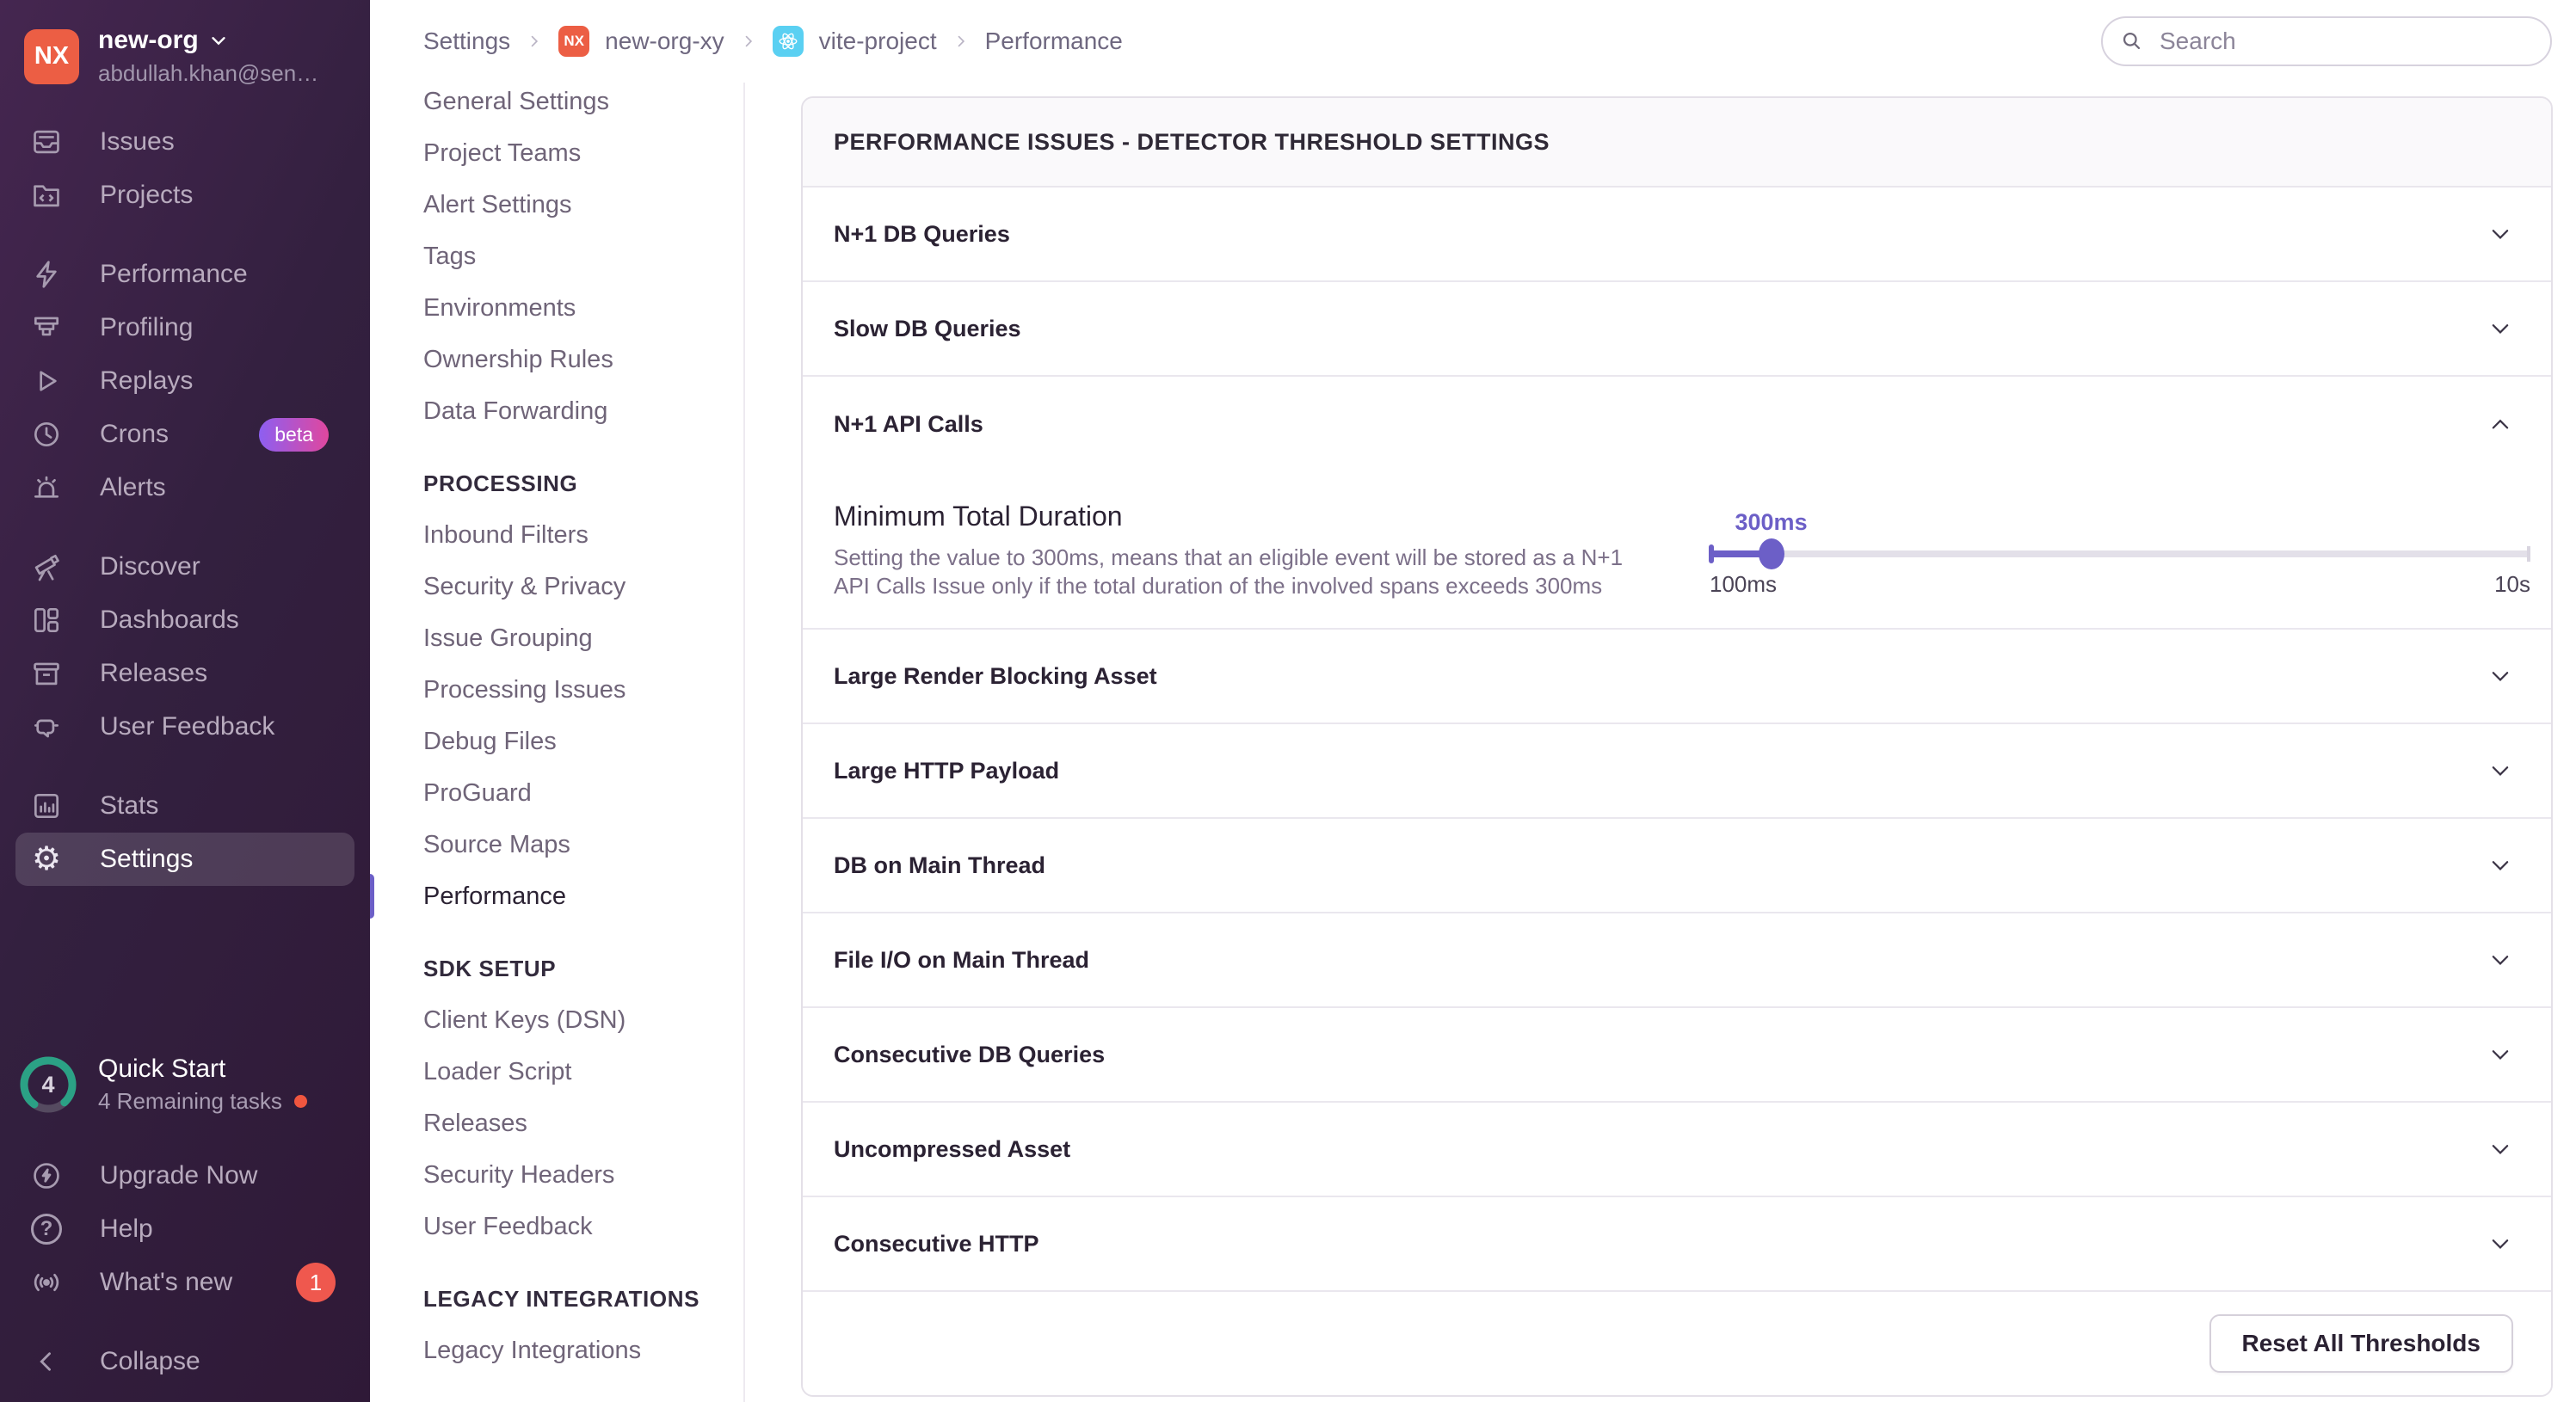 The image size is (2576, 1402). I want to click on sidebar-item-user-feedback: User Feedback, so click(185, 726).